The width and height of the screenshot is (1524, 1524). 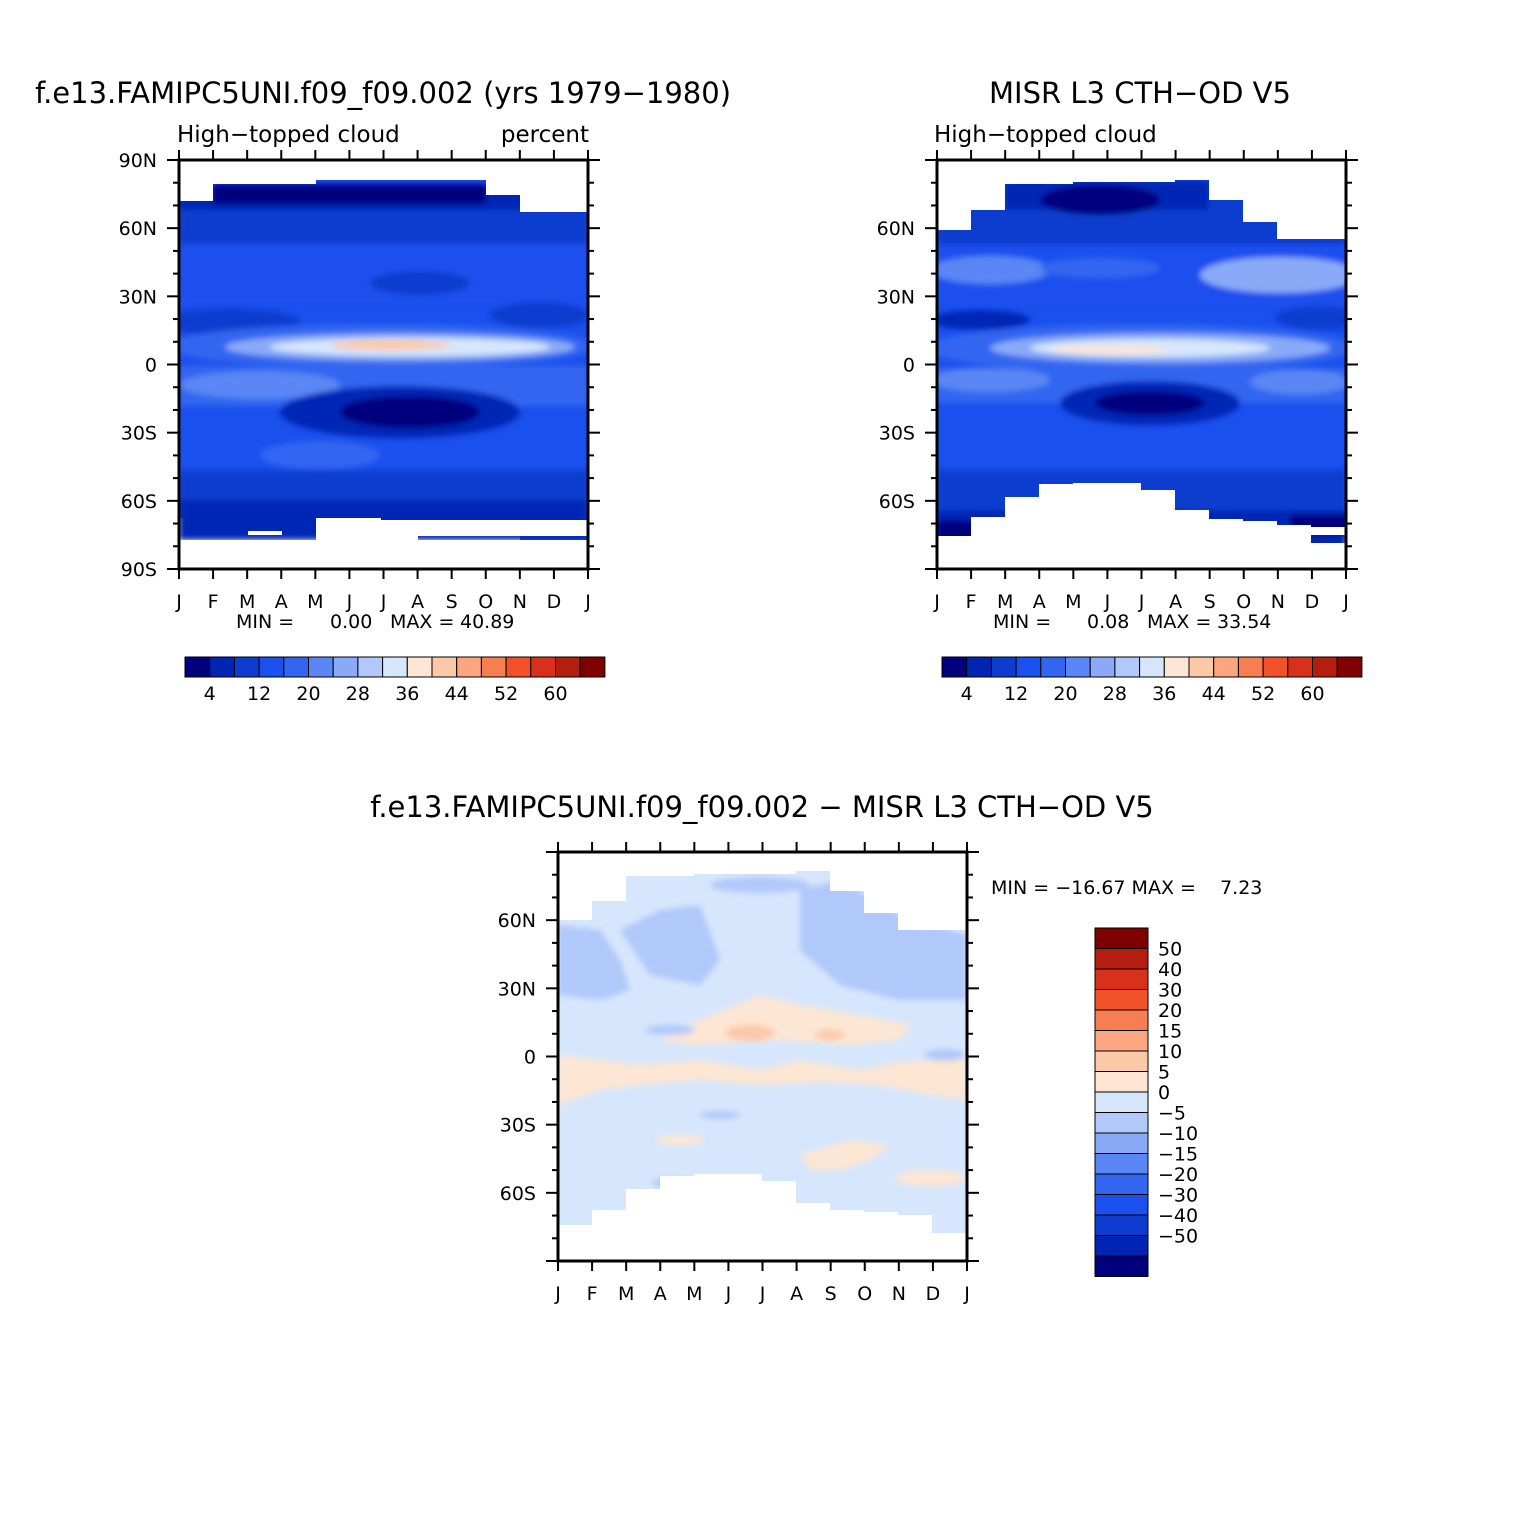 What do you see at coordinates (1278, 602) in the screenshot?
I see `x-tick-label: N` at bounding box center [1278, 602].